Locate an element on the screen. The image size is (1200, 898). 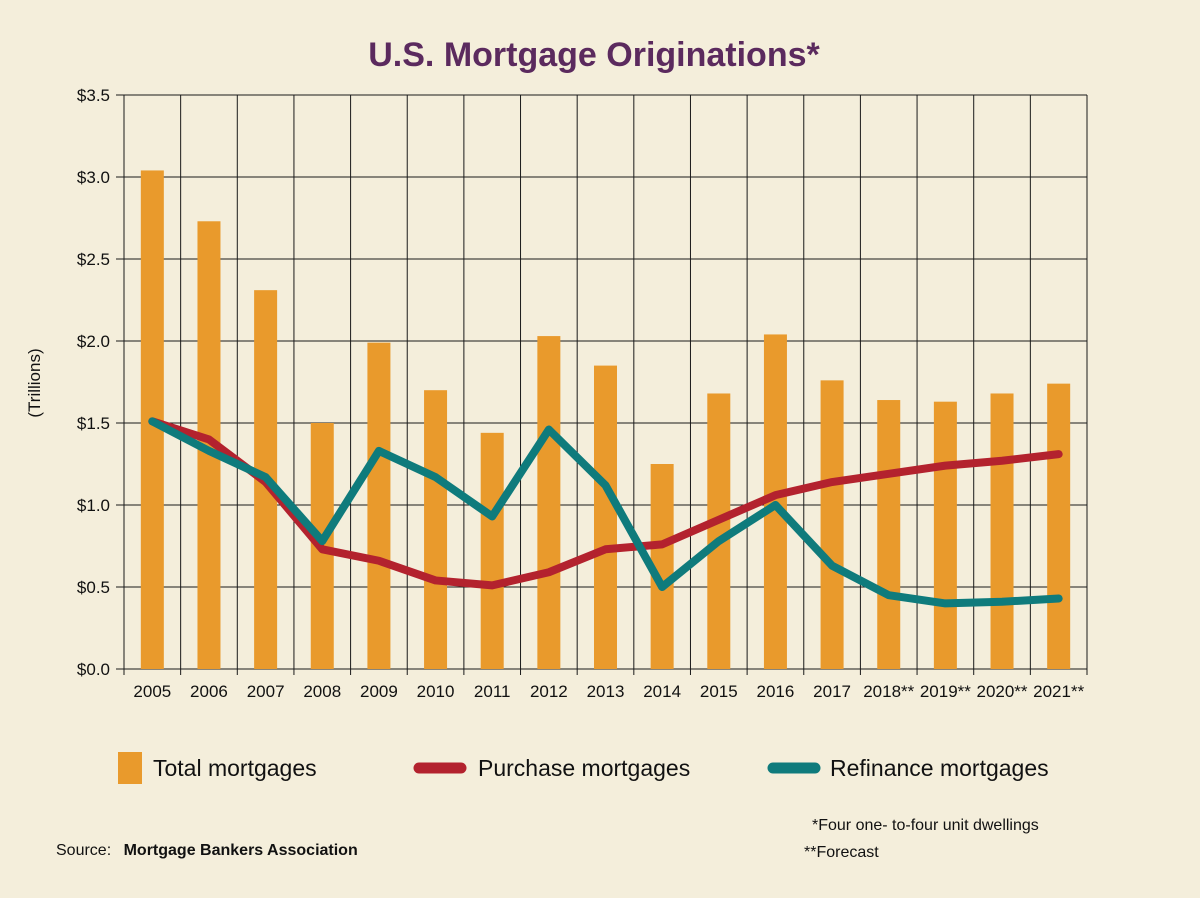
y-tick-label: $0.0 is located at coordinates (93, 669).